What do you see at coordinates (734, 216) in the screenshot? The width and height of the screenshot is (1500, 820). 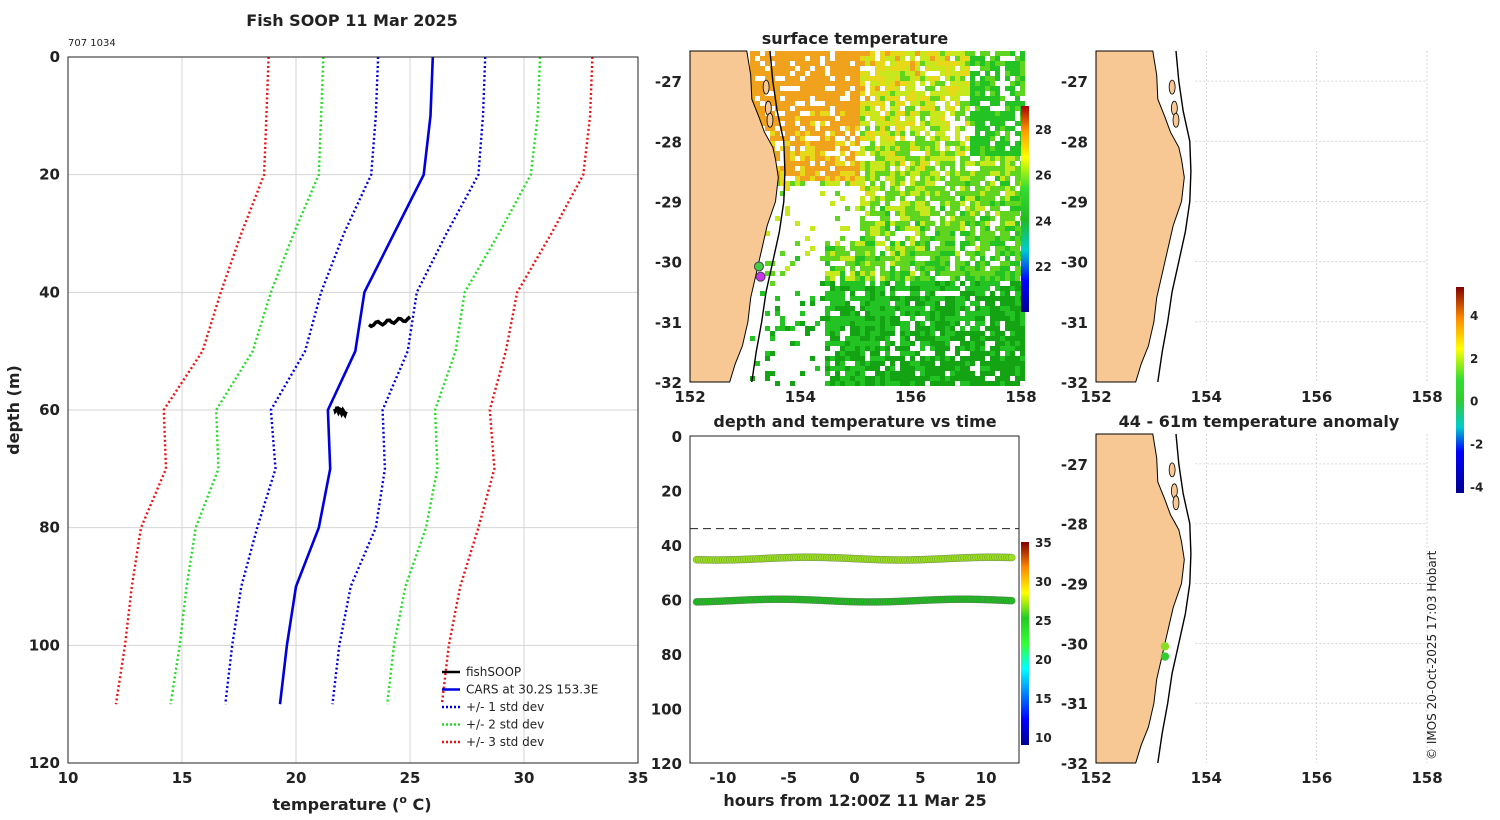 I see `land-mass` at bounding box center [734, 216].